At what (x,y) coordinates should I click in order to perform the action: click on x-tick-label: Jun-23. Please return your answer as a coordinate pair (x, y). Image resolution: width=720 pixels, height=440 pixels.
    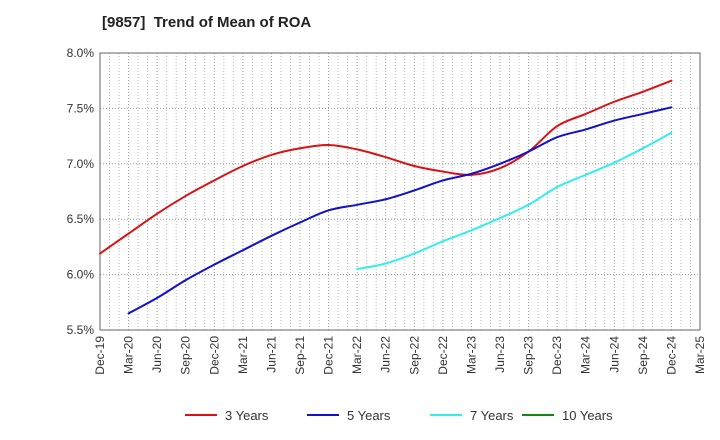
    Looking at the image, I should click on (500, 354).